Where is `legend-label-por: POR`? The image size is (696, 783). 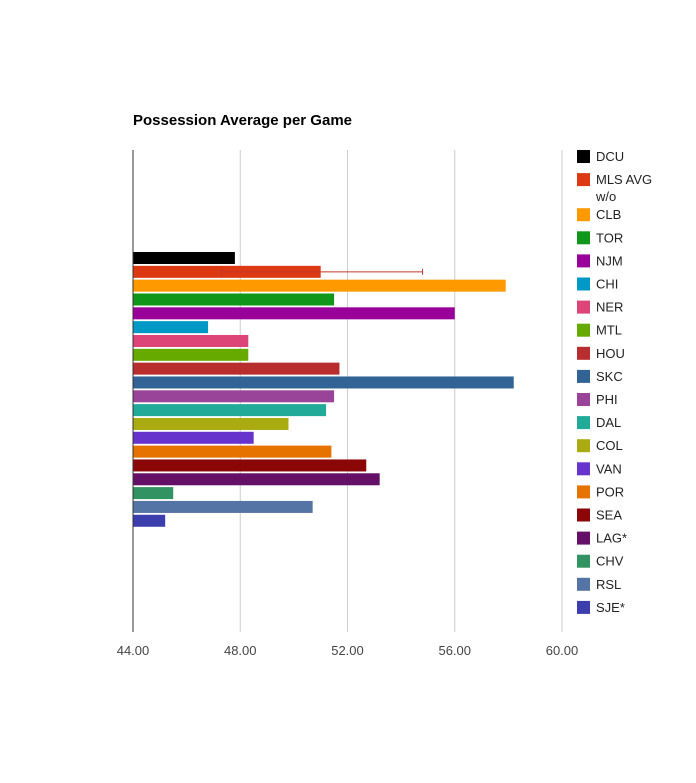 legend-label-por: POR is located at coordinates (610, 491).